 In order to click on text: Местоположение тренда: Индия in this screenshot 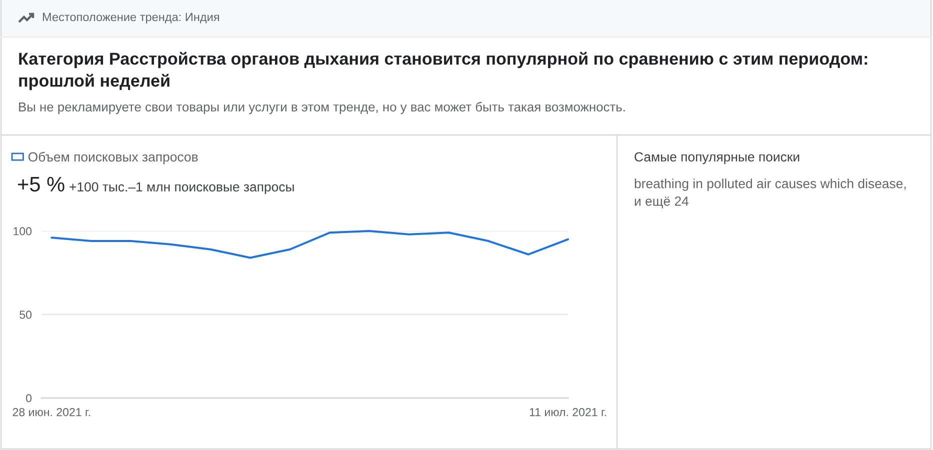, I will do `click(130, 18)`.